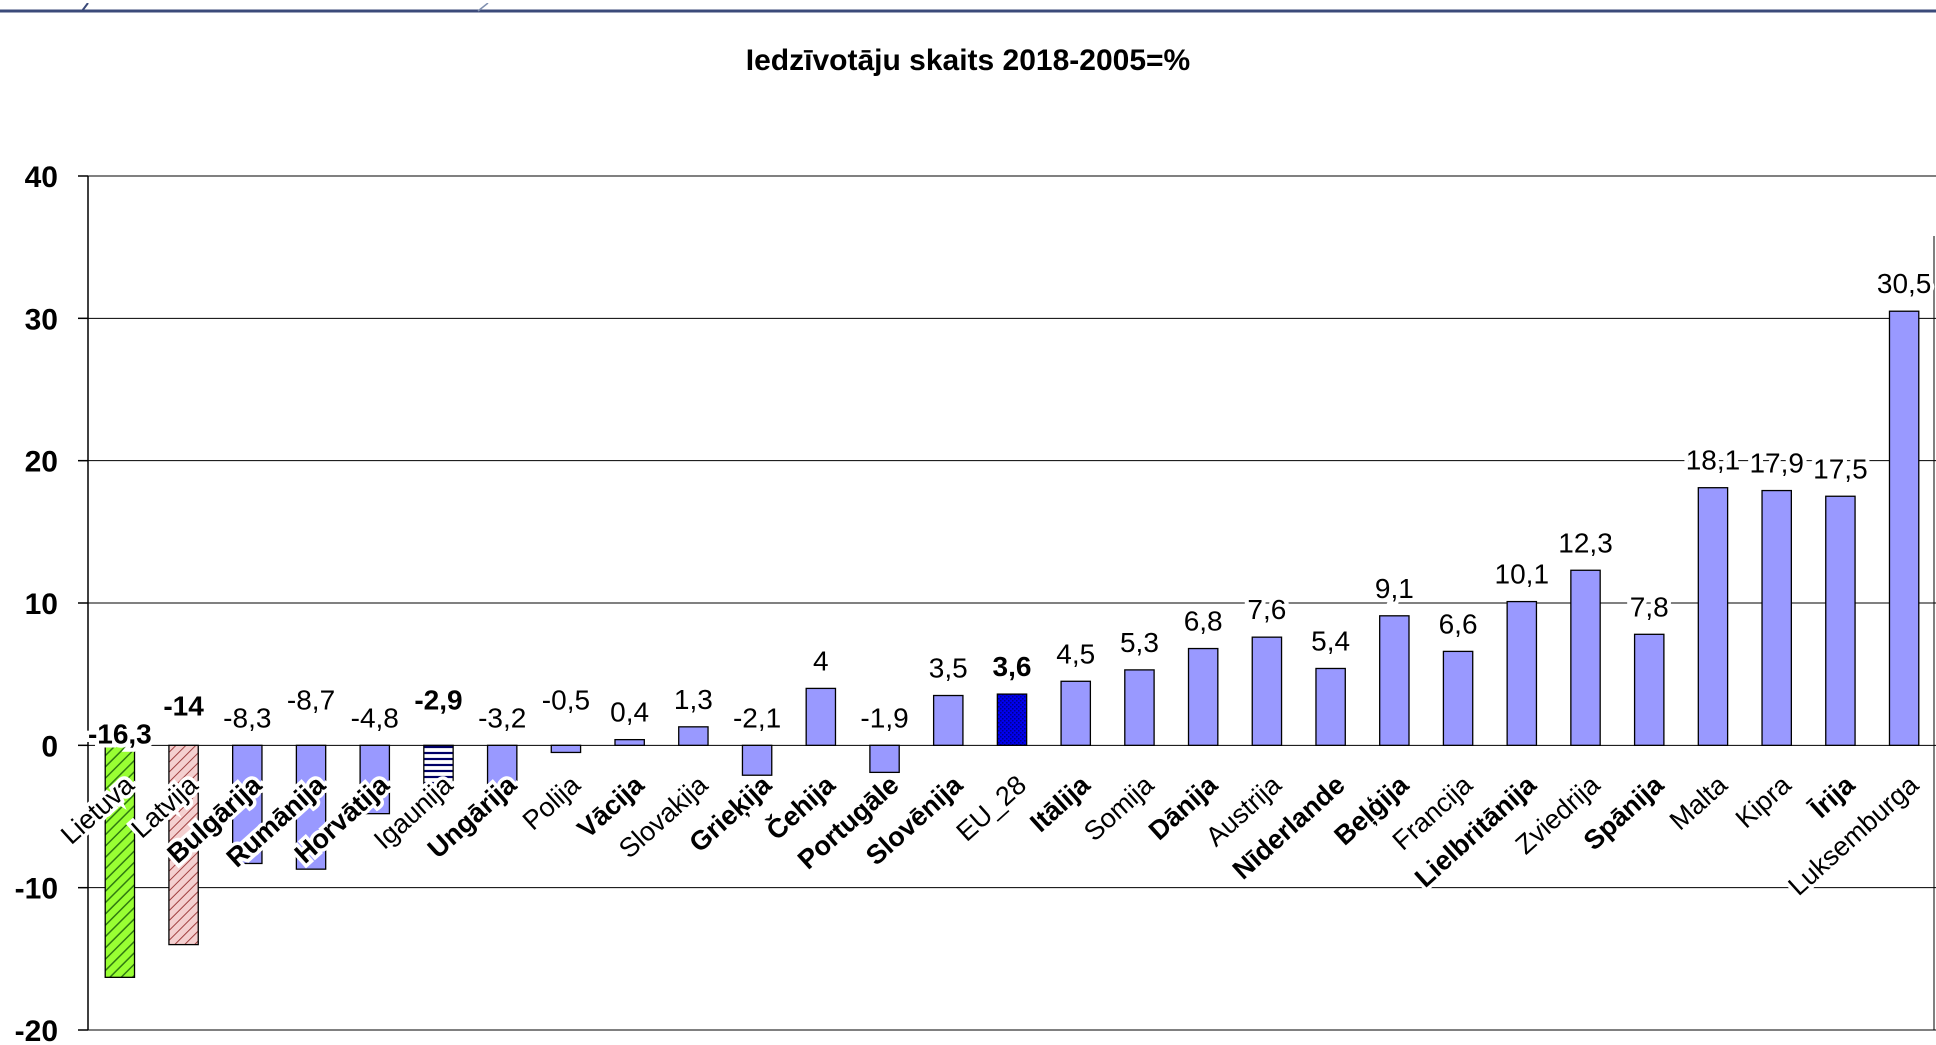 This screenshot has height=1045, width=1936. Describe the element at coordinates (41, 462) in the screenshot. I see `y-tick-label: 20` at that location.